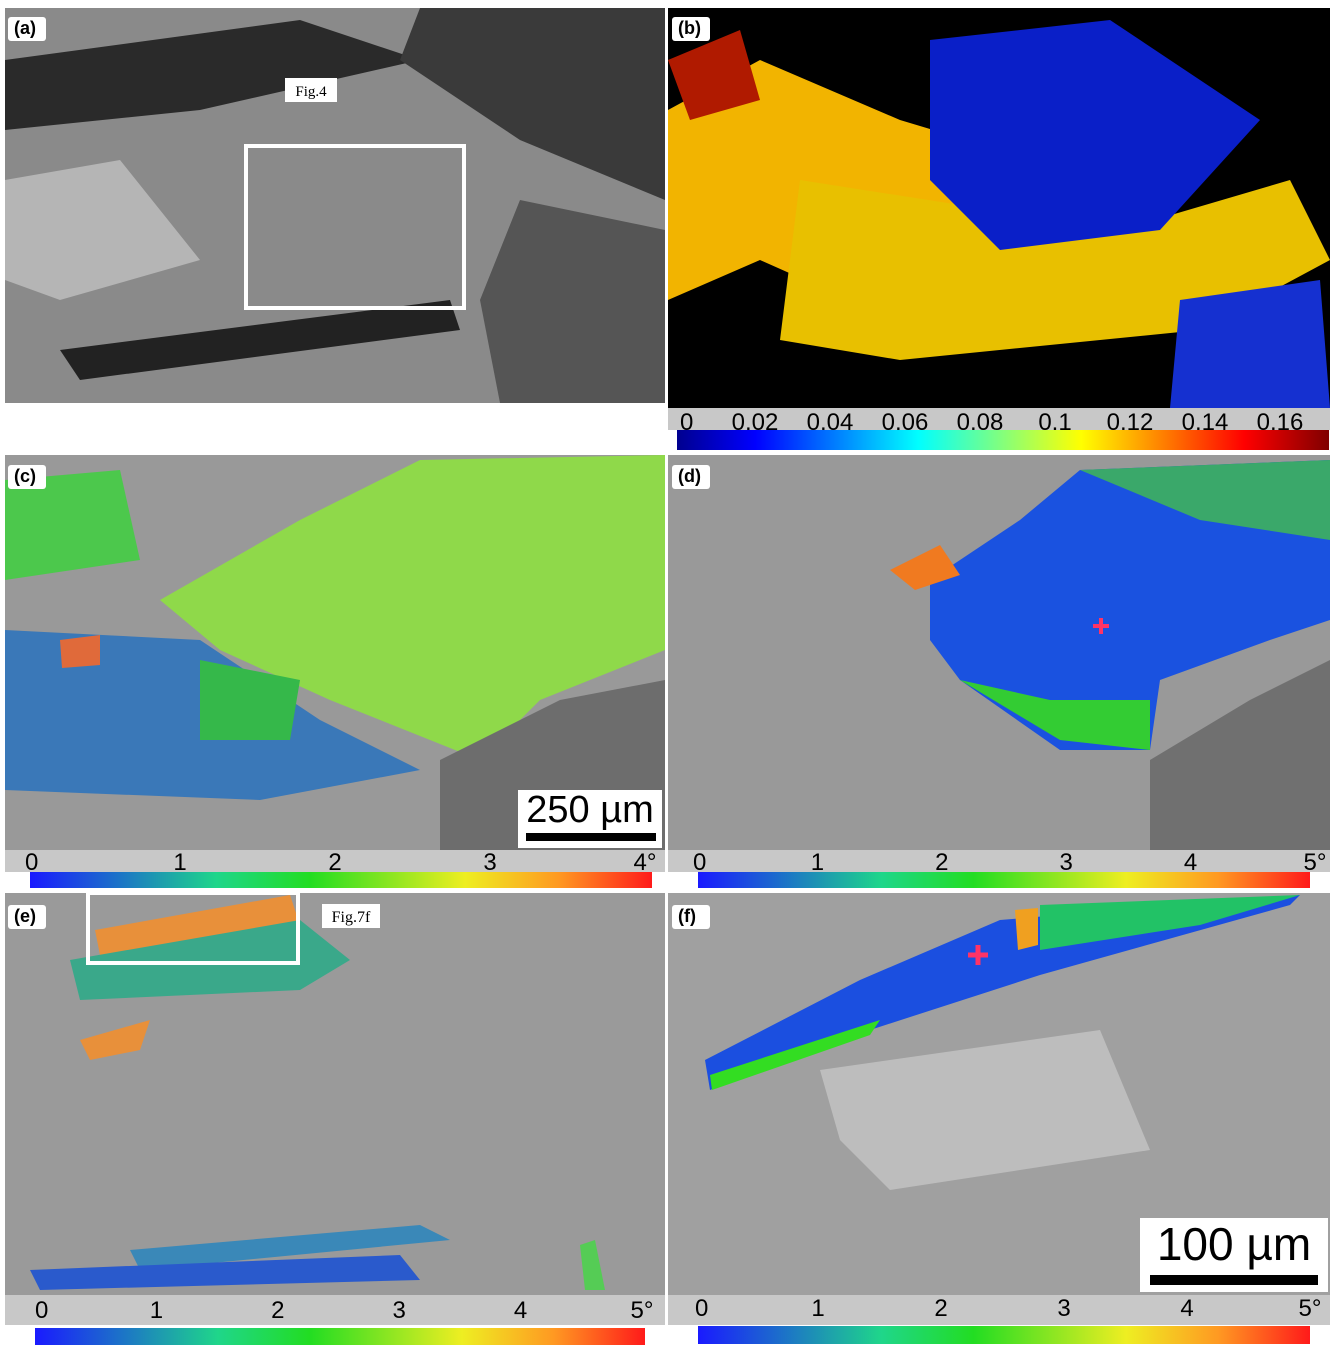  I want to click on colorbar-tick-label: 0.14, so click(1205, 422).